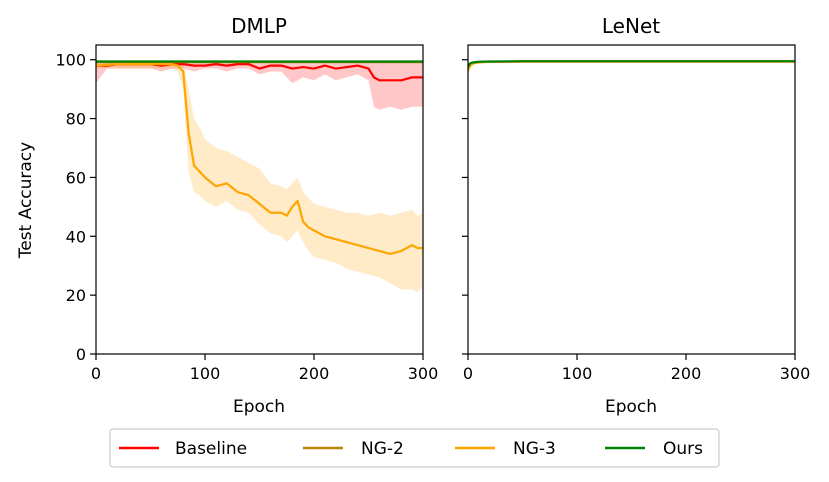 This screenshot has width=829, height=482. I want to click on dmlp-title: DMLP, so click(259, 26).